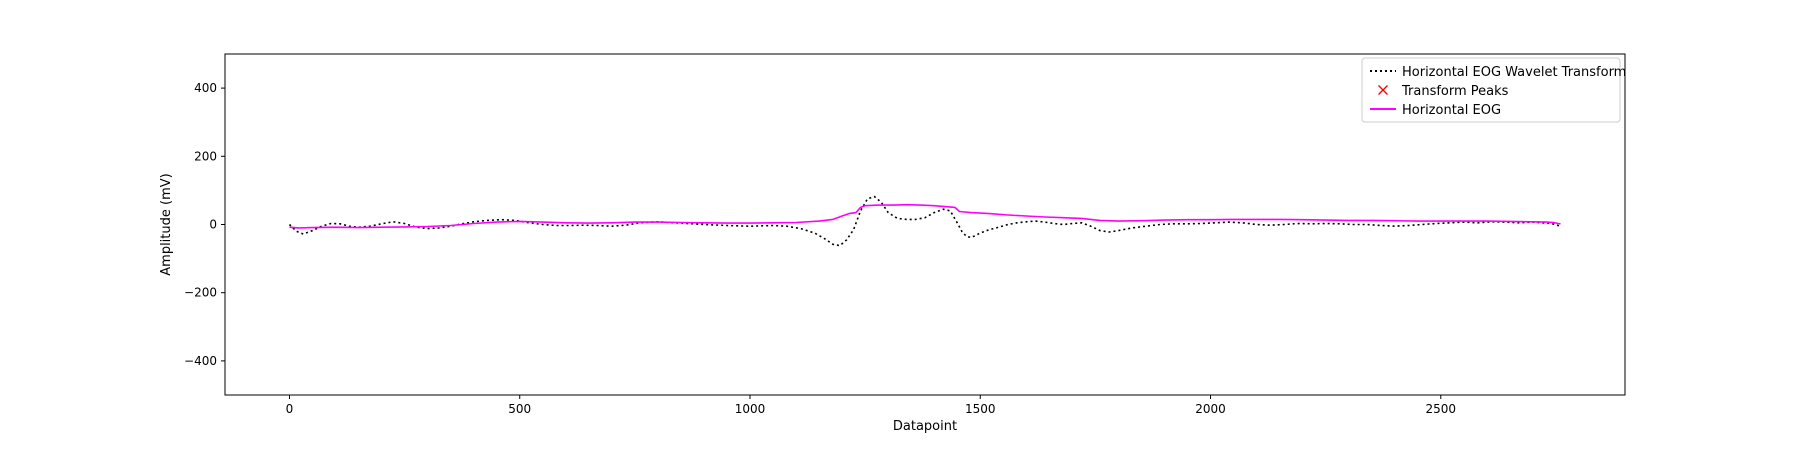 The image size is (1800, 450). I want to click on y-tick-label: 200, so click(205, 156).